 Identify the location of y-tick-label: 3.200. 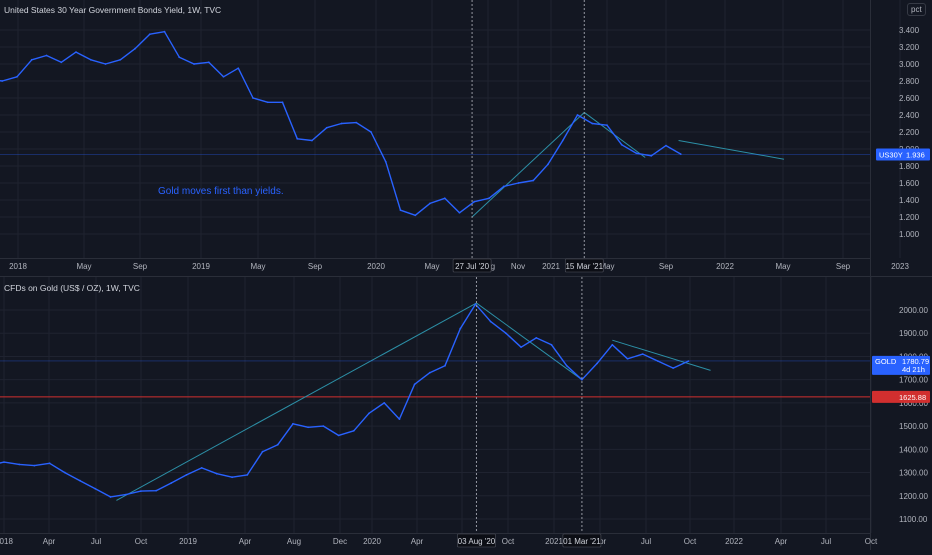
(909, 47).